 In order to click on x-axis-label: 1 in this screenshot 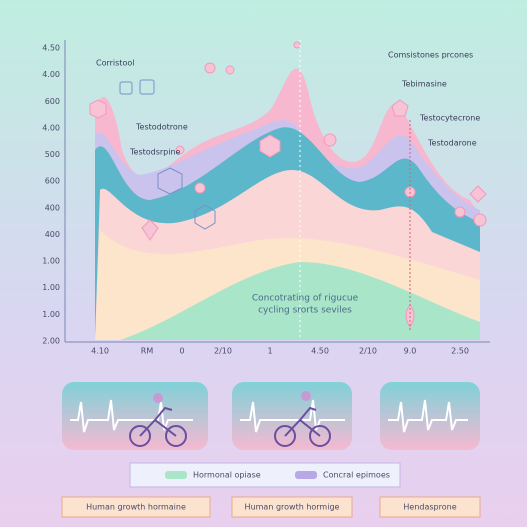, I will do `click(269, 351)`.